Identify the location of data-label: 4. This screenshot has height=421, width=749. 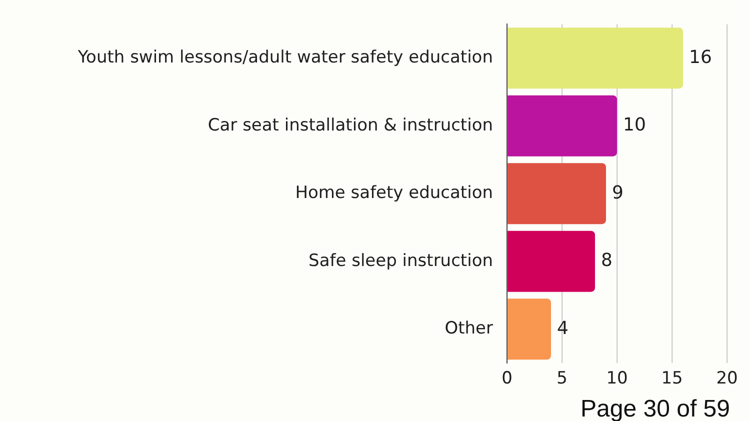
(562, 328).